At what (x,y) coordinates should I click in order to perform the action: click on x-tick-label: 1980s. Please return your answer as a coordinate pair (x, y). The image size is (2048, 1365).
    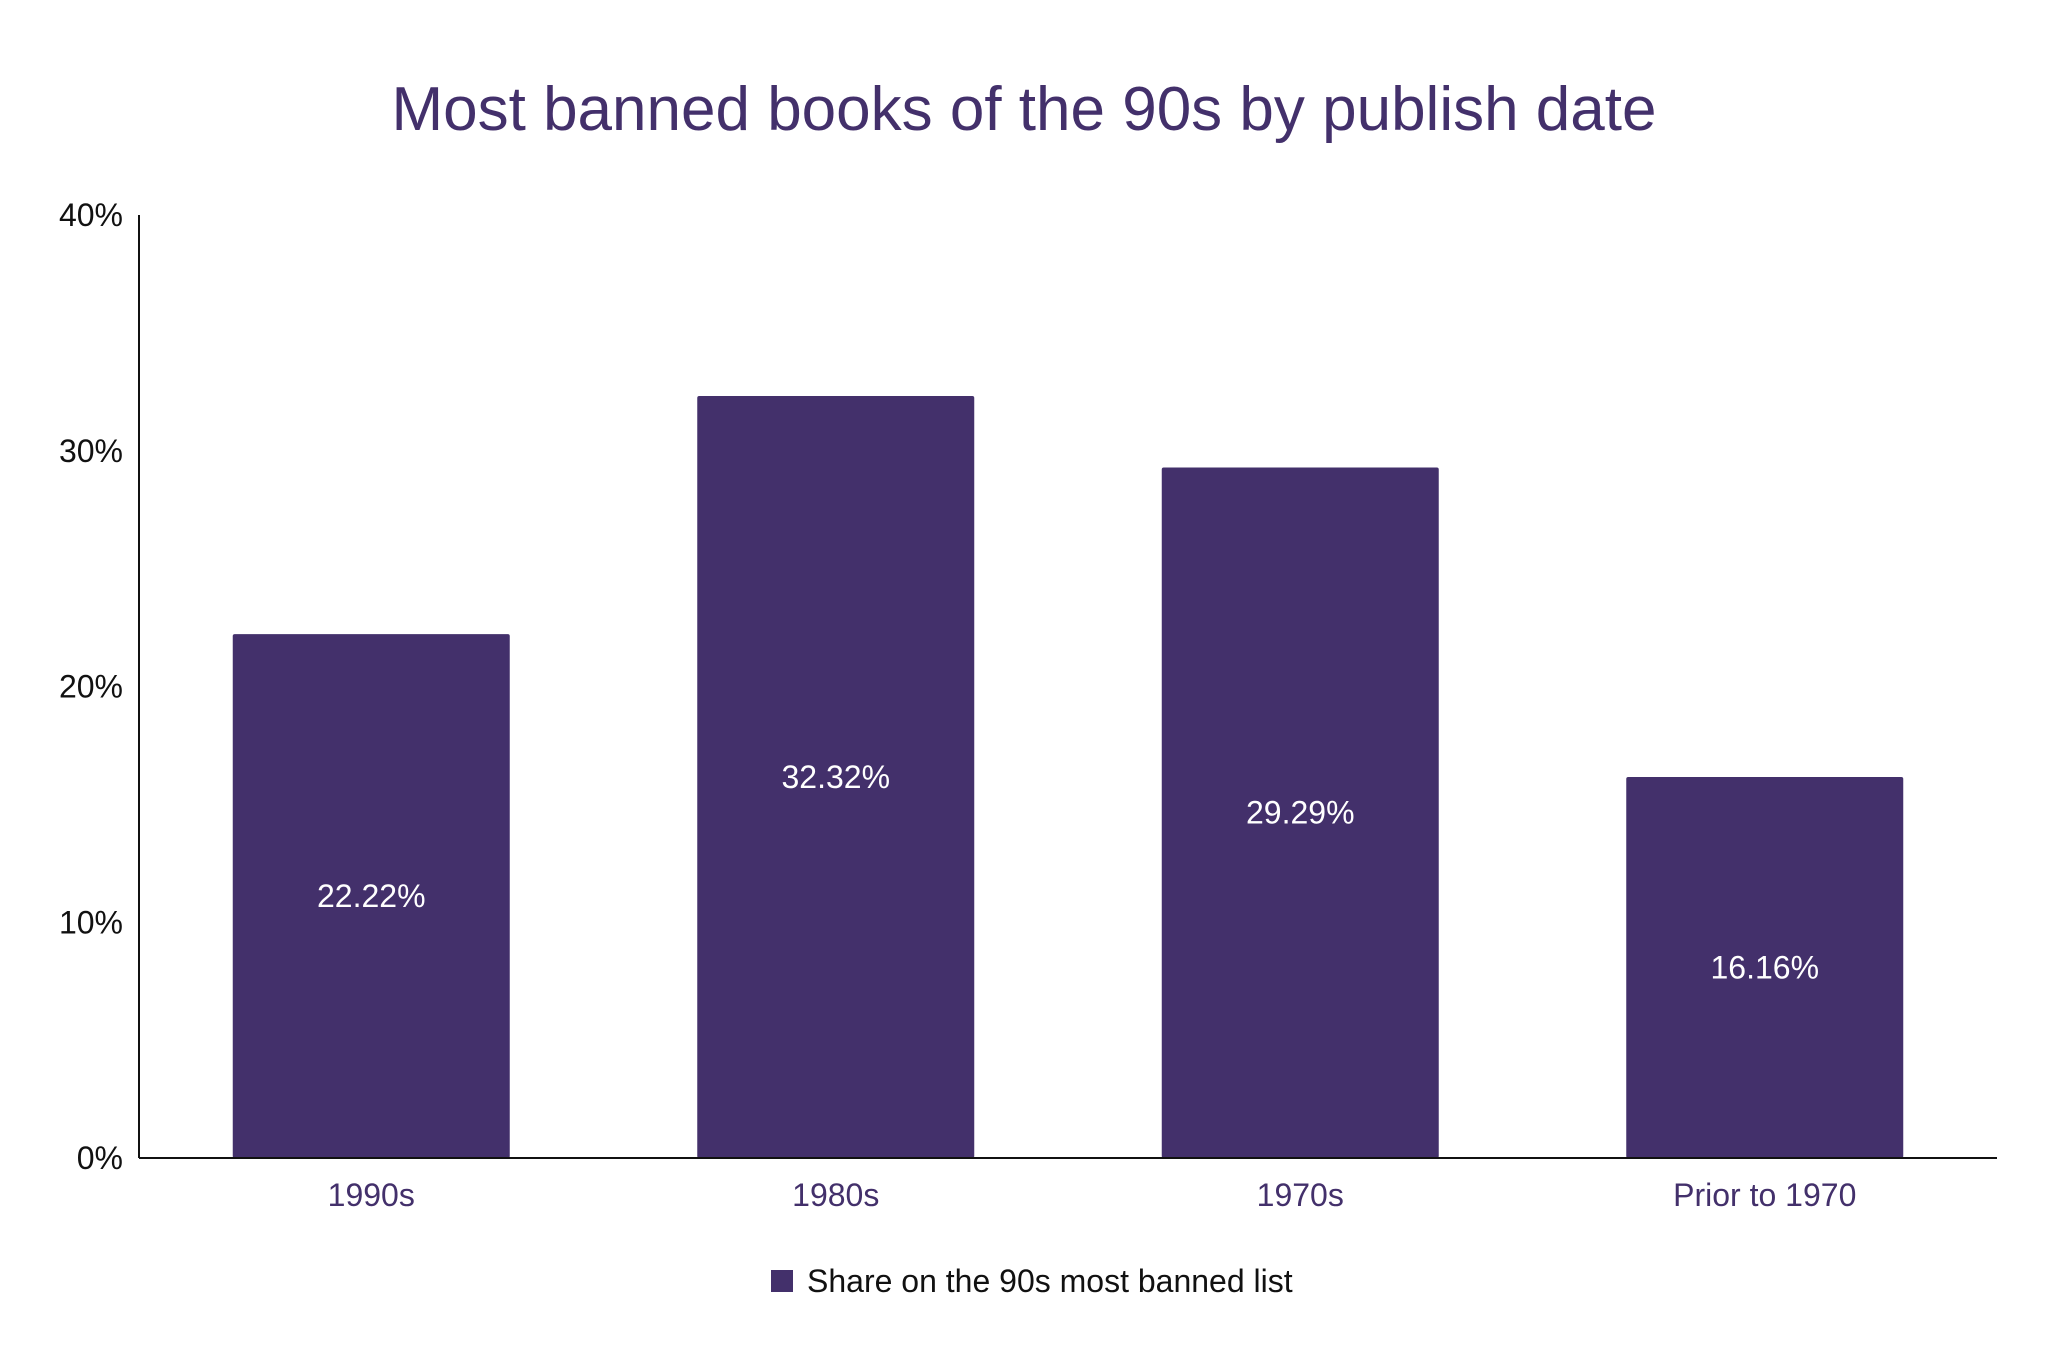
    Looking at the image, I should click on (835, 1195).